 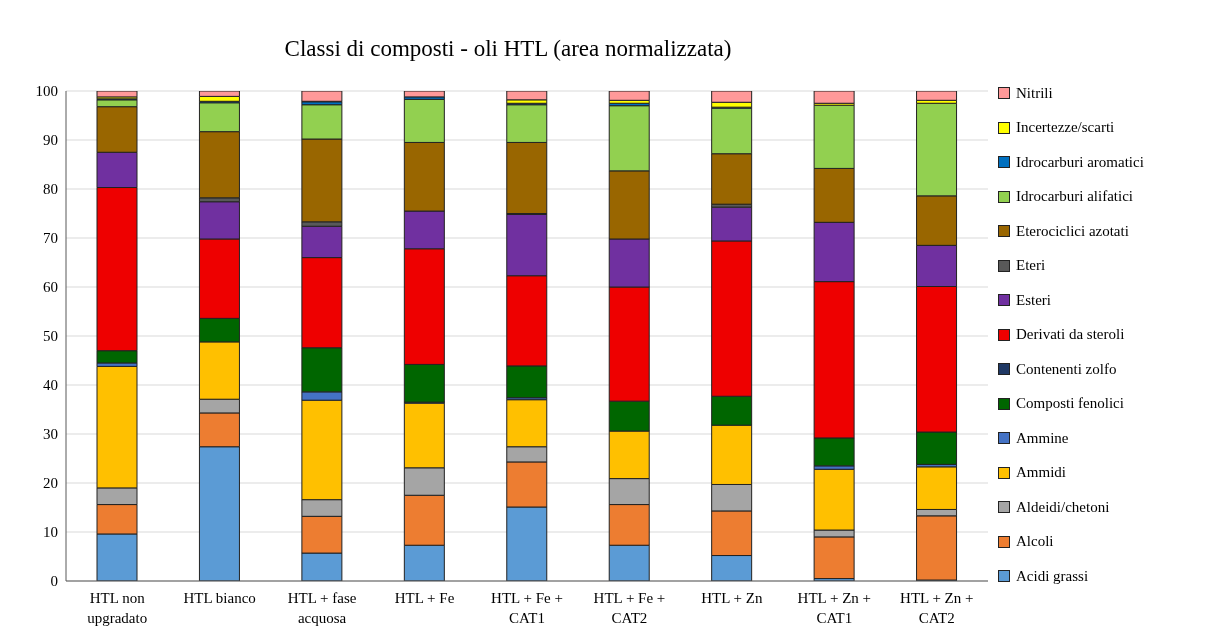 I want to click on x-tick-label: HTL bianco, so click(x=219, y=598).